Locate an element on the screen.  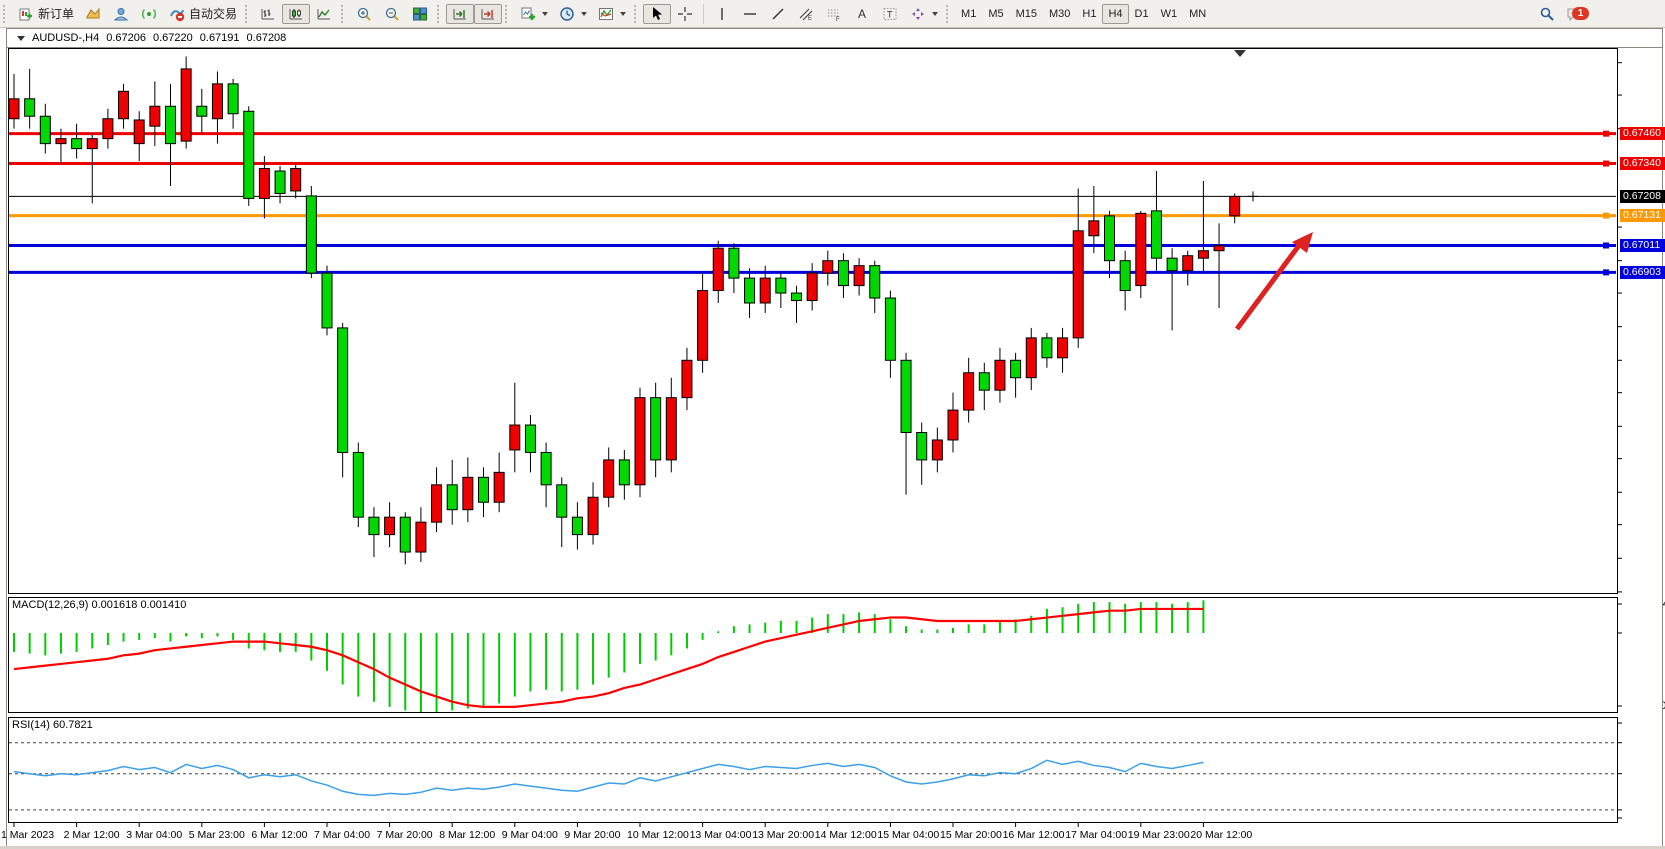
signals-button is located at coordinates (149, 14).